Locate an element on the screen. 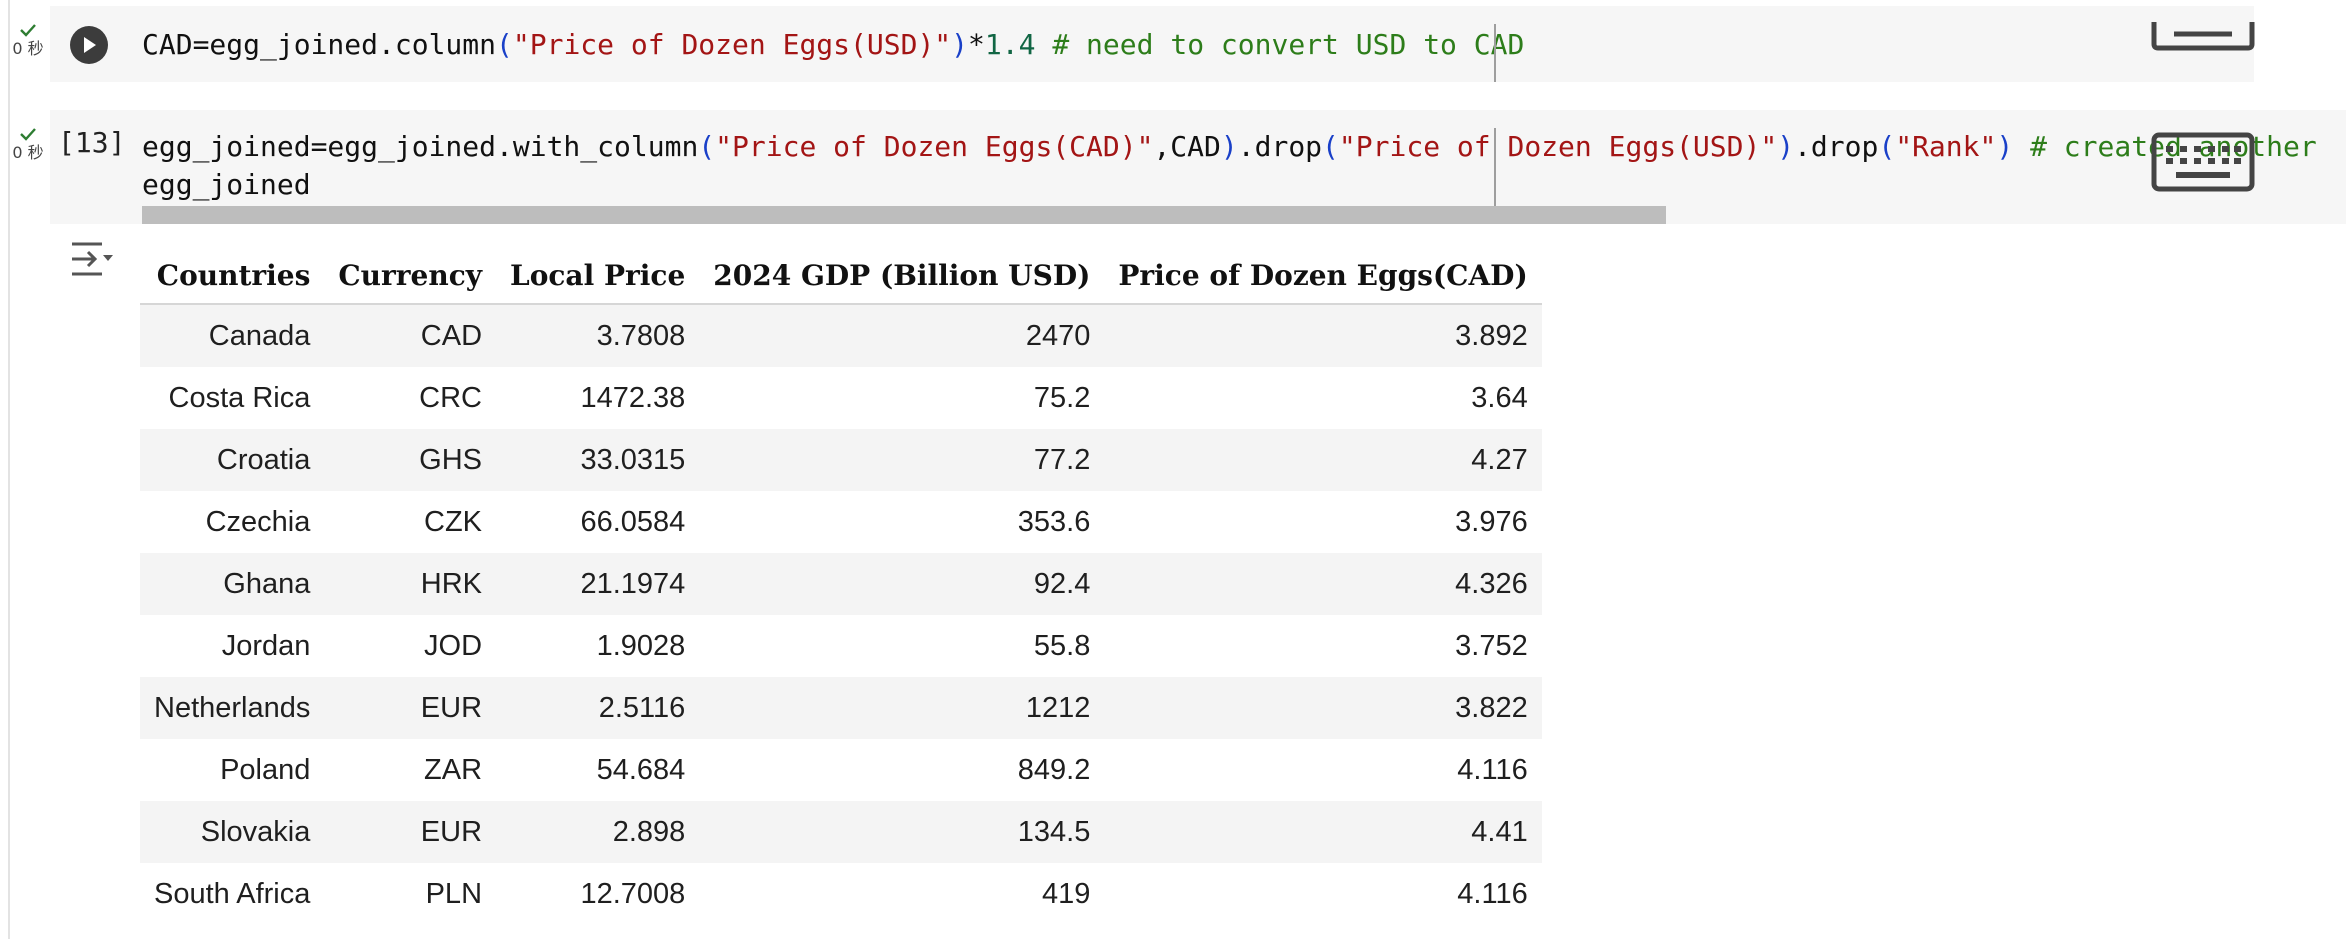  play-icon is located at coordinates (90, 45).